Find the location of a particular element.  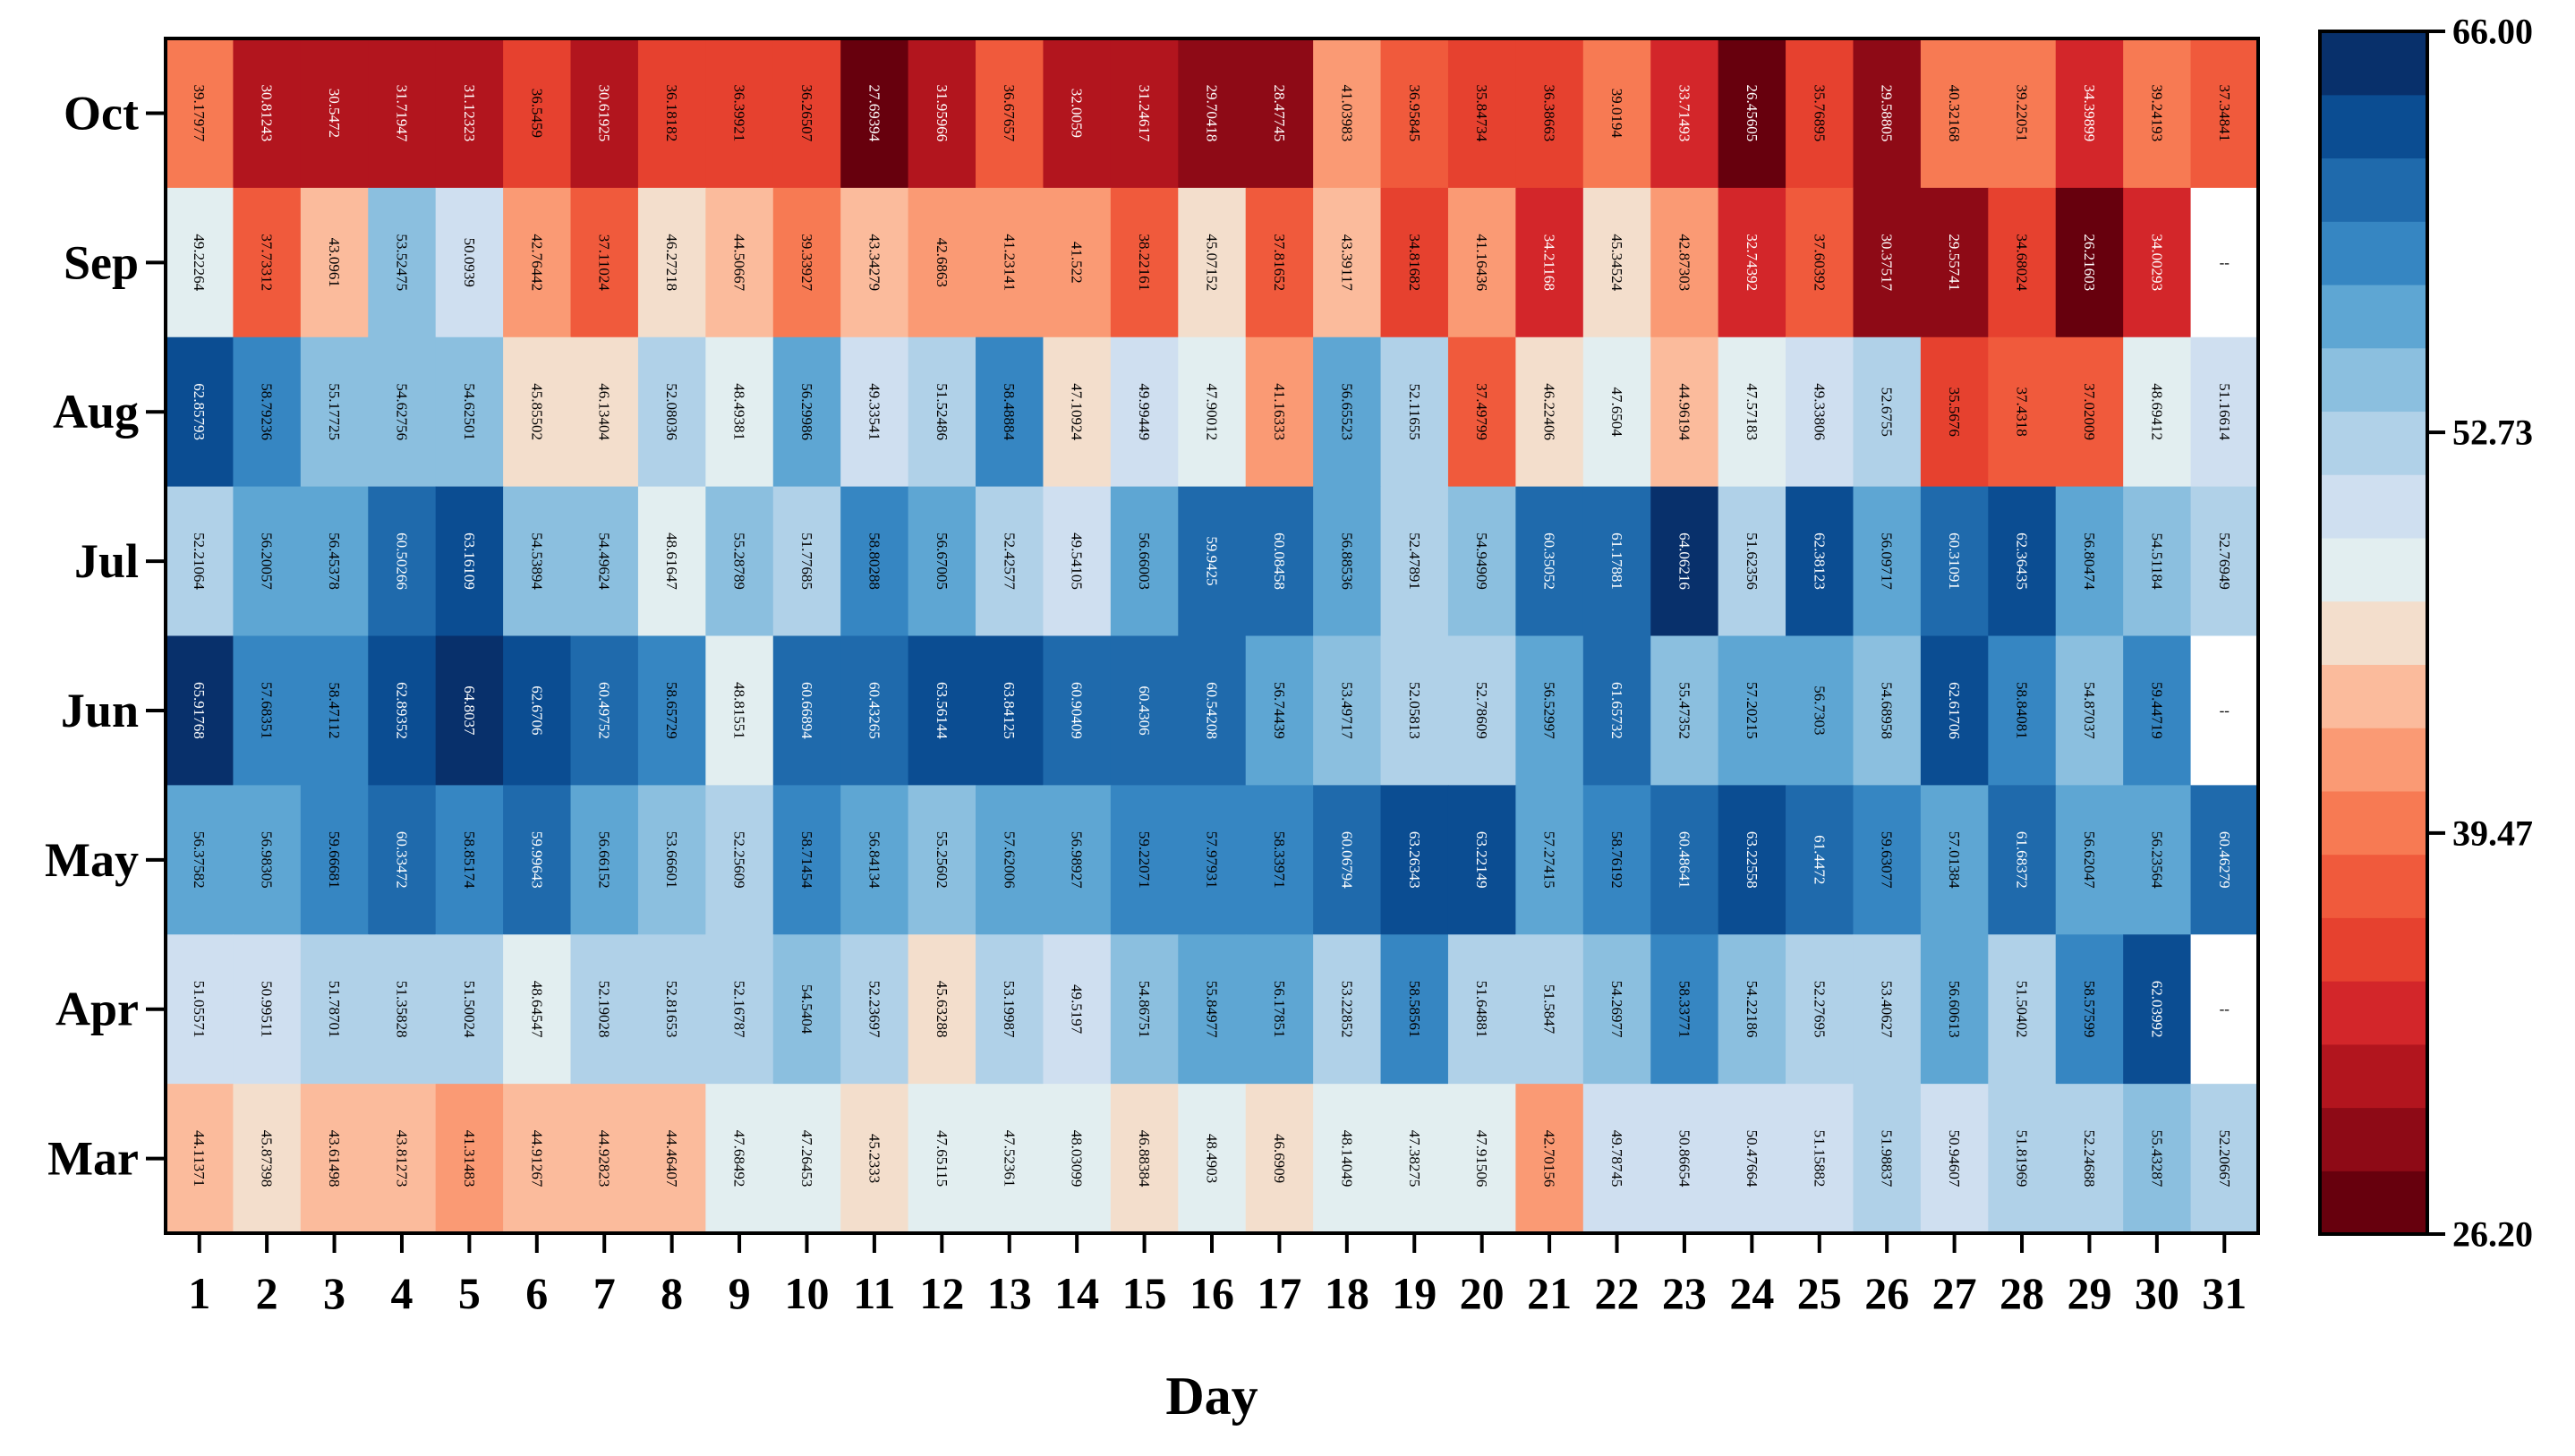

cell-value-label: 36.67657 is located at coordinates (1009, 113).